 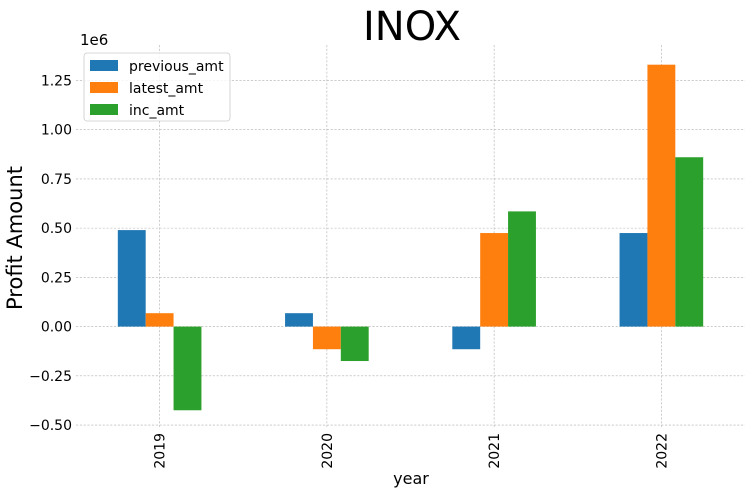 What do you see at coordinates (56, 180) in the screenshot?
I see `y-tick-label: 0.75` at bounding box center [56, 180].